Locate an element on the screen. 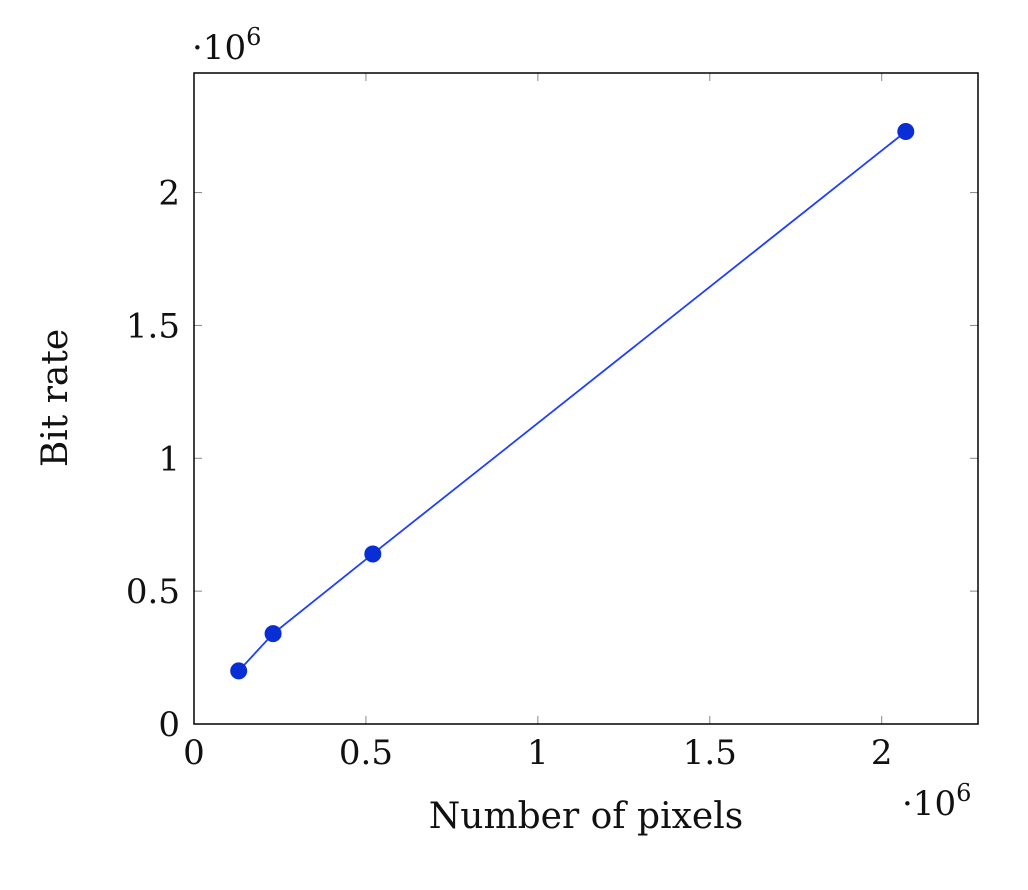 This screenshot has height=890, width=1028. x-tick-label-2: 1 is located at coordinates (538, 753).